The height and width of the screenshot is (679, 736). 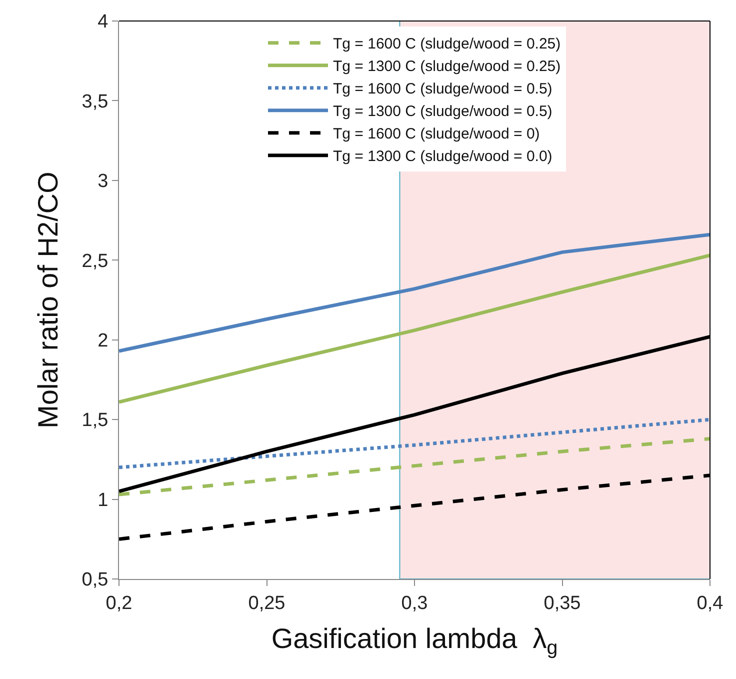 I want to click on y-tick-label: 3,5, so click(x=95, y=101).